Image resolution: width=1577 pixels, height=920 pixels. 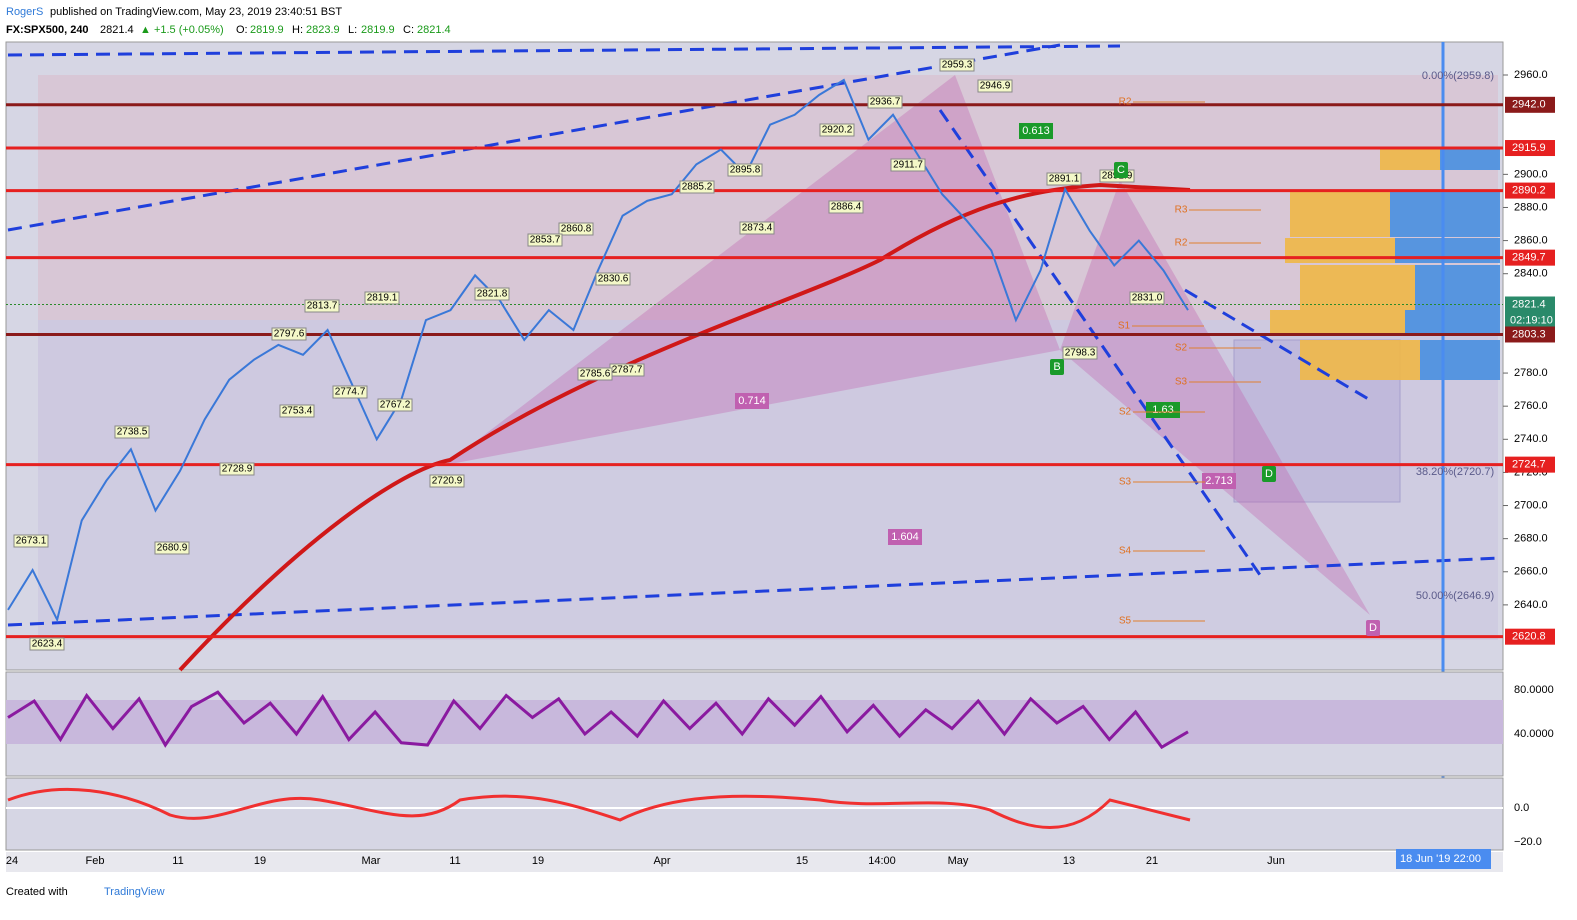 What do you see at coordinates (1121, 170) in the screenshot?
I see `point: C` at bounding box center [1121, 170].